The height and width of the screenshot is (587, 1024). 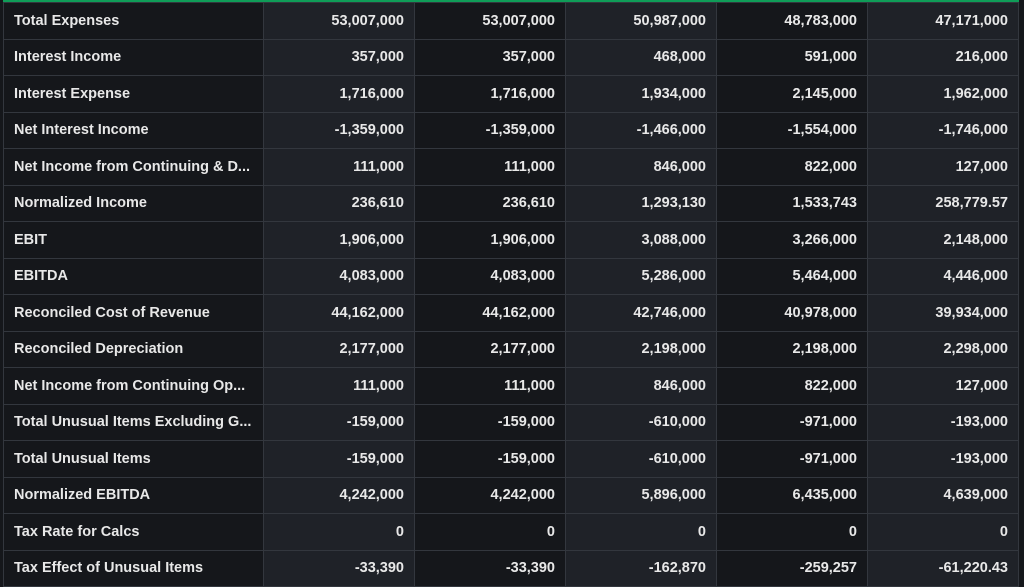 I want to click on cell-value: -33,390, so click(x=490, y=568).